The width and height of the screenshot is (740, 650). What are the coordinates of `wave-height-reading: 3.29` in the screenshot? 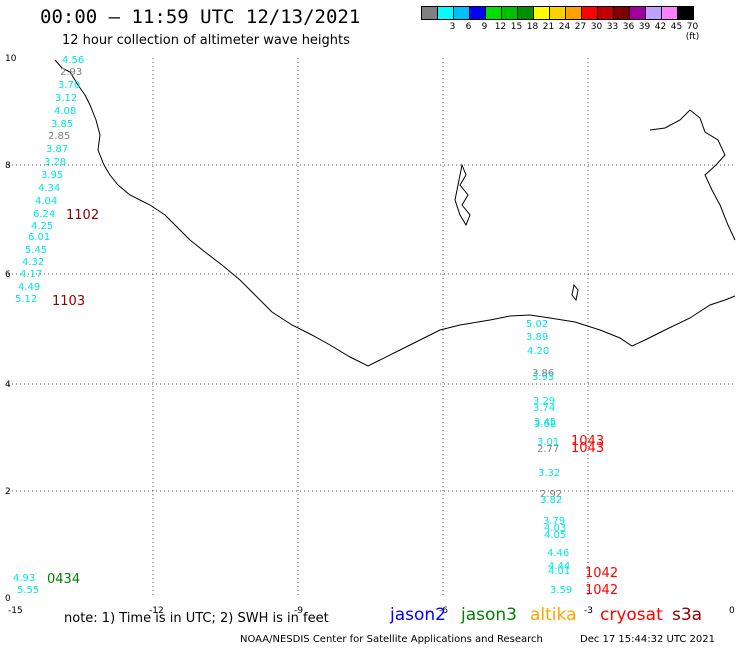 It's located at (544, 401).